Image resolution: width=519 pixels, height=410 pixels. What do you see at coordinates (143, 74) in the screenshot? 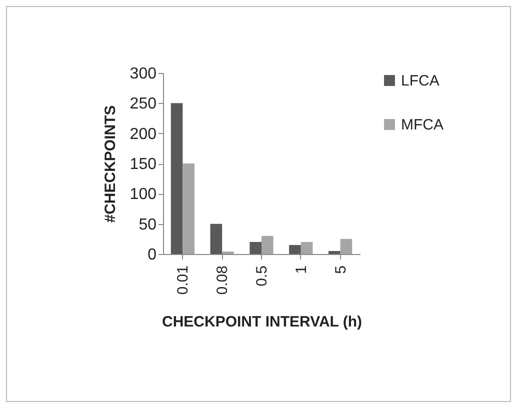
I see `y-tick-label: 300` at bounding box center [143, 74].